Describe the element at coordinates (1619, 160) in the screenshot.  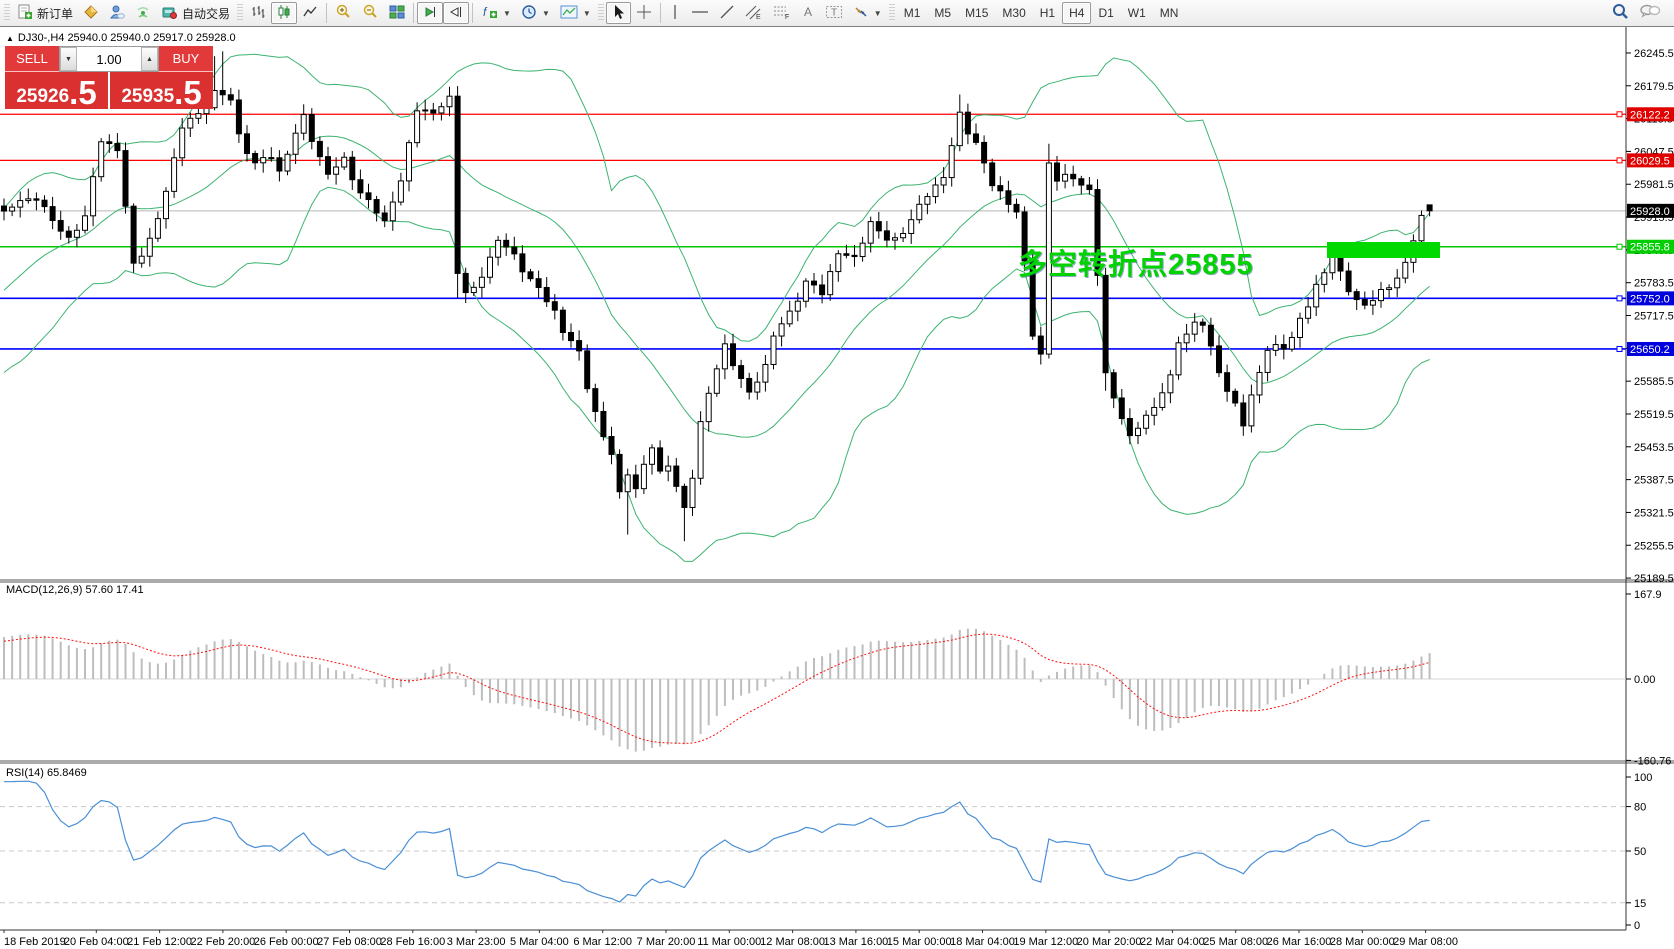
I see `line-end-marker` at that location.